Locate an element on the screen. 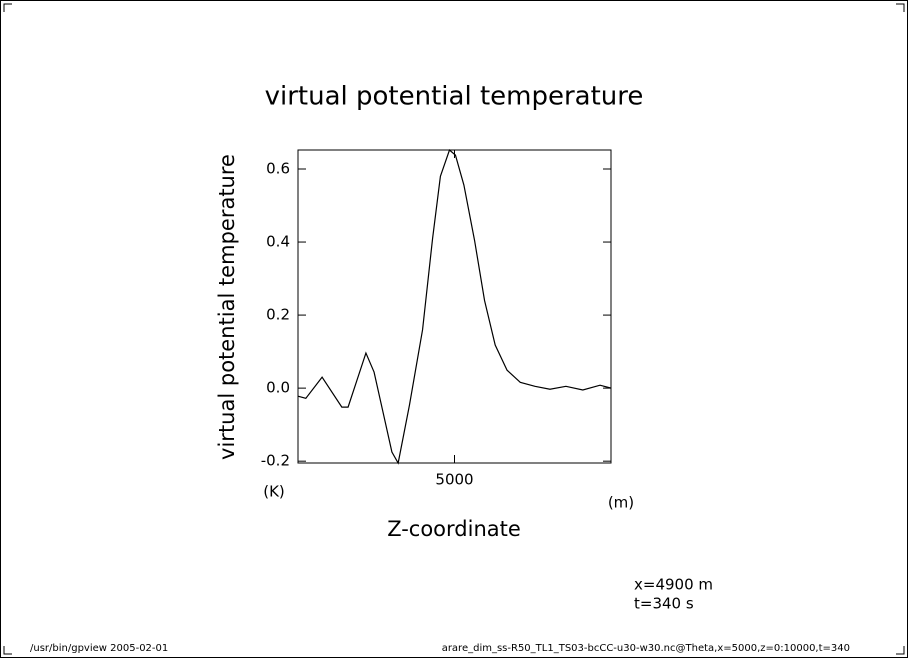 This screenshot has width=908, height=658. annotation: x=4900 m is located at coordinates (673, 585).